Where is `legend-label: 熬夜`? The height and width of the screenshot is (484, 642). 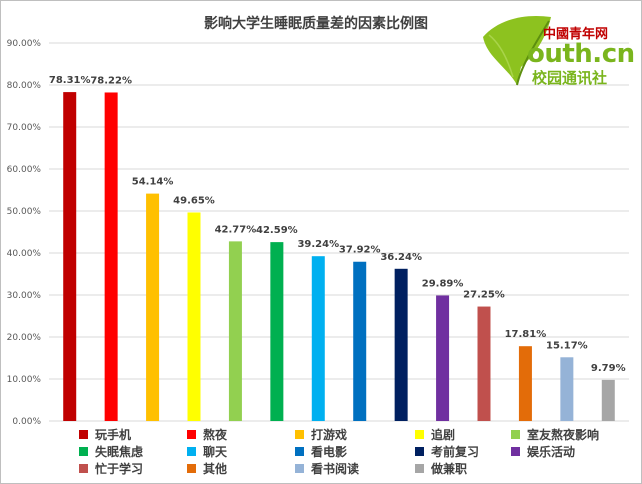
legend-label: 熬夜 is located at coordinates (215, 435).